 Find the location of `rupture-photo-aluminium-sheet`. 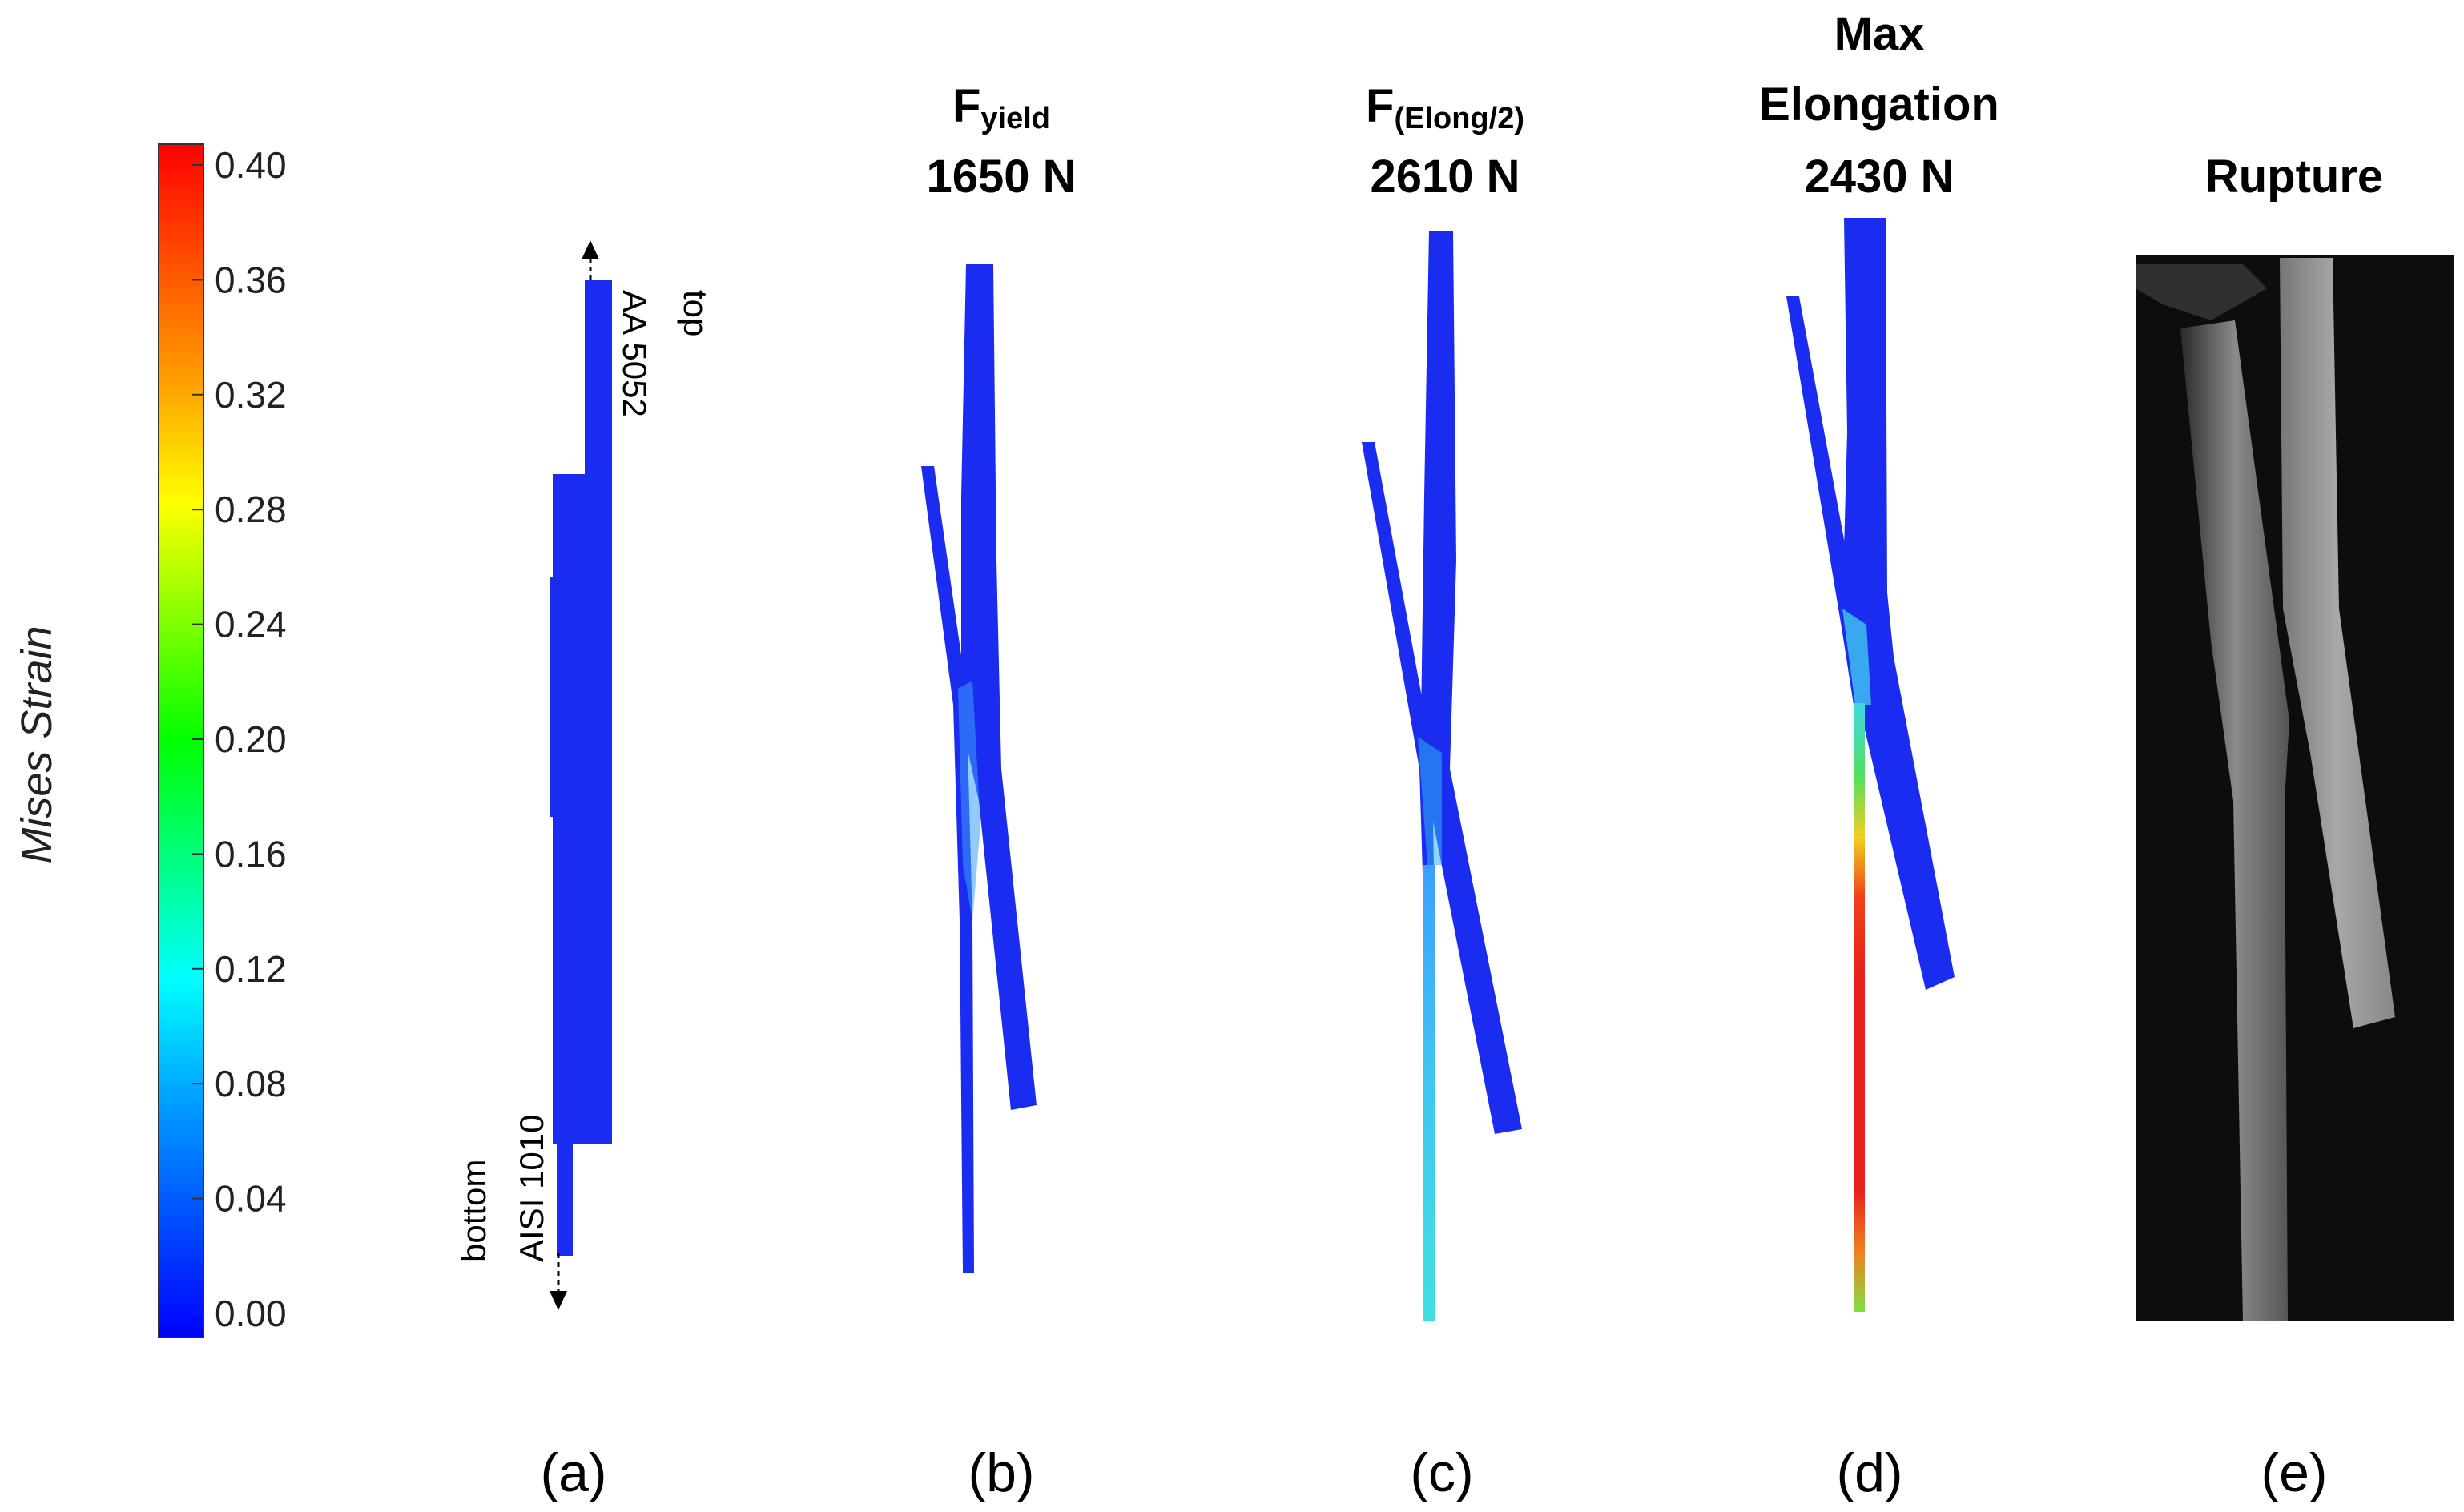

rupture-photo-aluminium-sheet is located at coordinates (2337, 643).